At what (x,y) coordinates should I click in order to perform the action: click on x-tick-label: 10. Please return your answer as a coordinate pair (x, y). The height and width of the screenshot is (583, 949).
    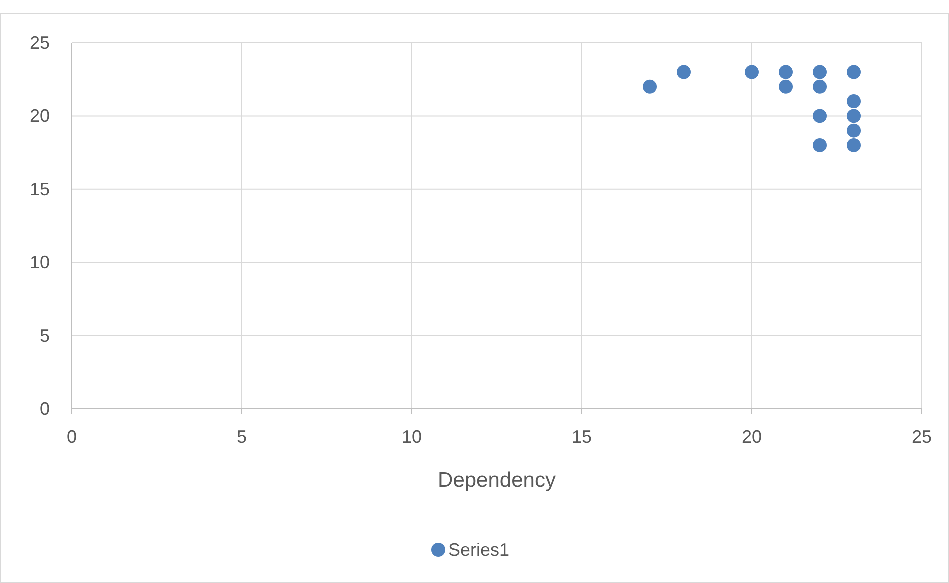
    Looking at the image, I should click on (412, 437).